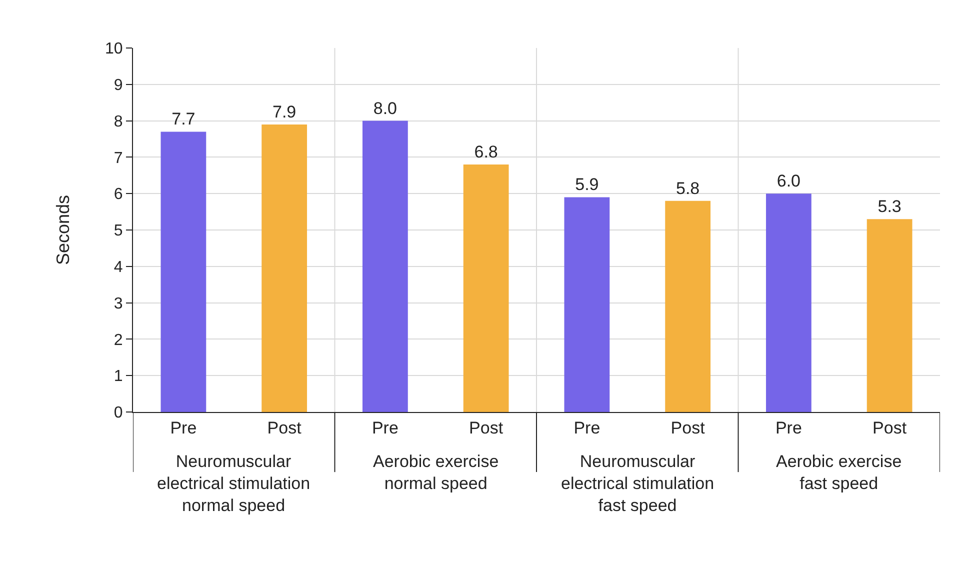 This screenshot has width=978, height=574. I want to click on text: Aerobic exercise normal speed, so click(436, 473).